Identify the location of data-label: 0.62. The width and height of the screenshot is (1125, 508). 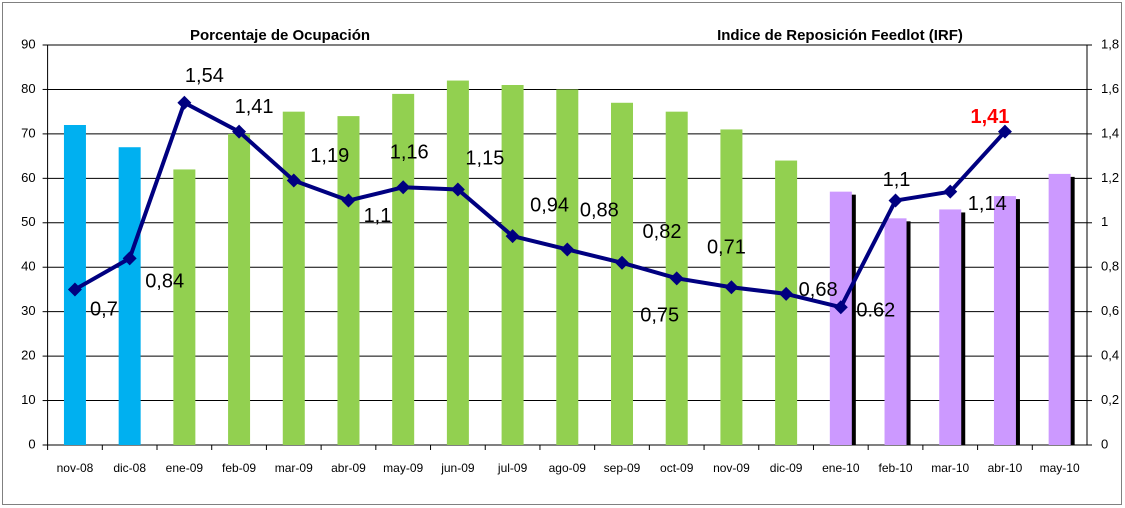
(875, 311).